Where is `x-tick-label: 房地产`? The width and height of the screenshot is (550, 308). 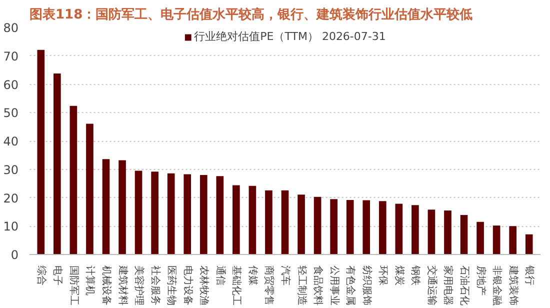 x-tick-label: 房地产 is located at coordinates (480, 281).